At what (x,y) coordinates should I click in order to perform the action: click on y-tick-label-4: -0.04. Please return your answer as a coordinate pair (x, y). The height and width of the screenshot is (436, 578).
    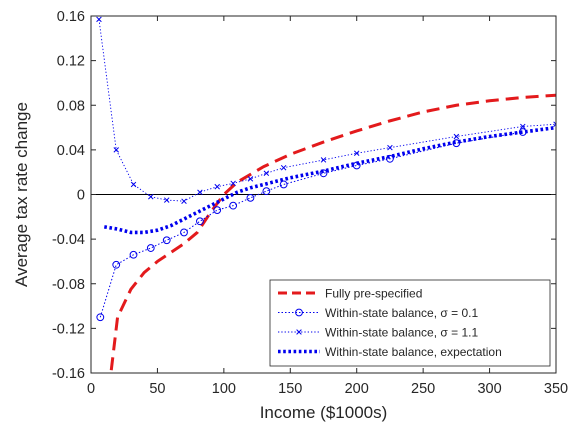
    Looking at the image, I should click on (68, 240).